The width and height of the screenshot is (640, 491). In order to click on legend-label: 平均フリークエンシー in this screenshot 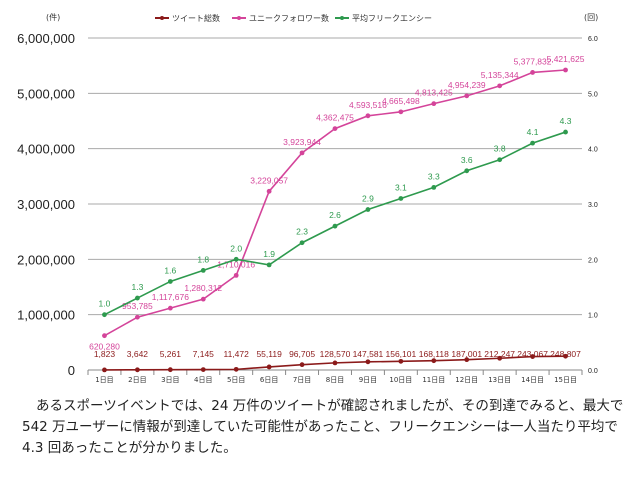, I will do `click(392, 18)`.